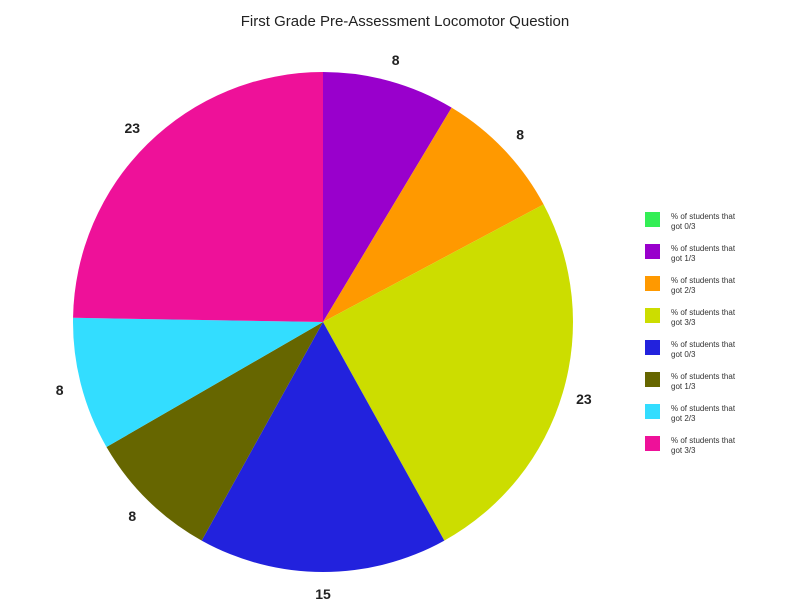 This screenshot has width=798, height=609. Describe the element at coordinates (133, 128) in the screenshot. I see `data-label-7: 23` at that location.